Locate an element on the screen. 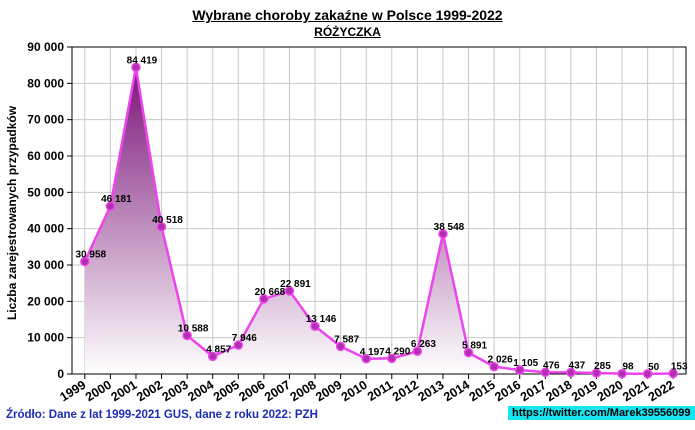  data-label: 5 891 is located at coordinates (474, 346).